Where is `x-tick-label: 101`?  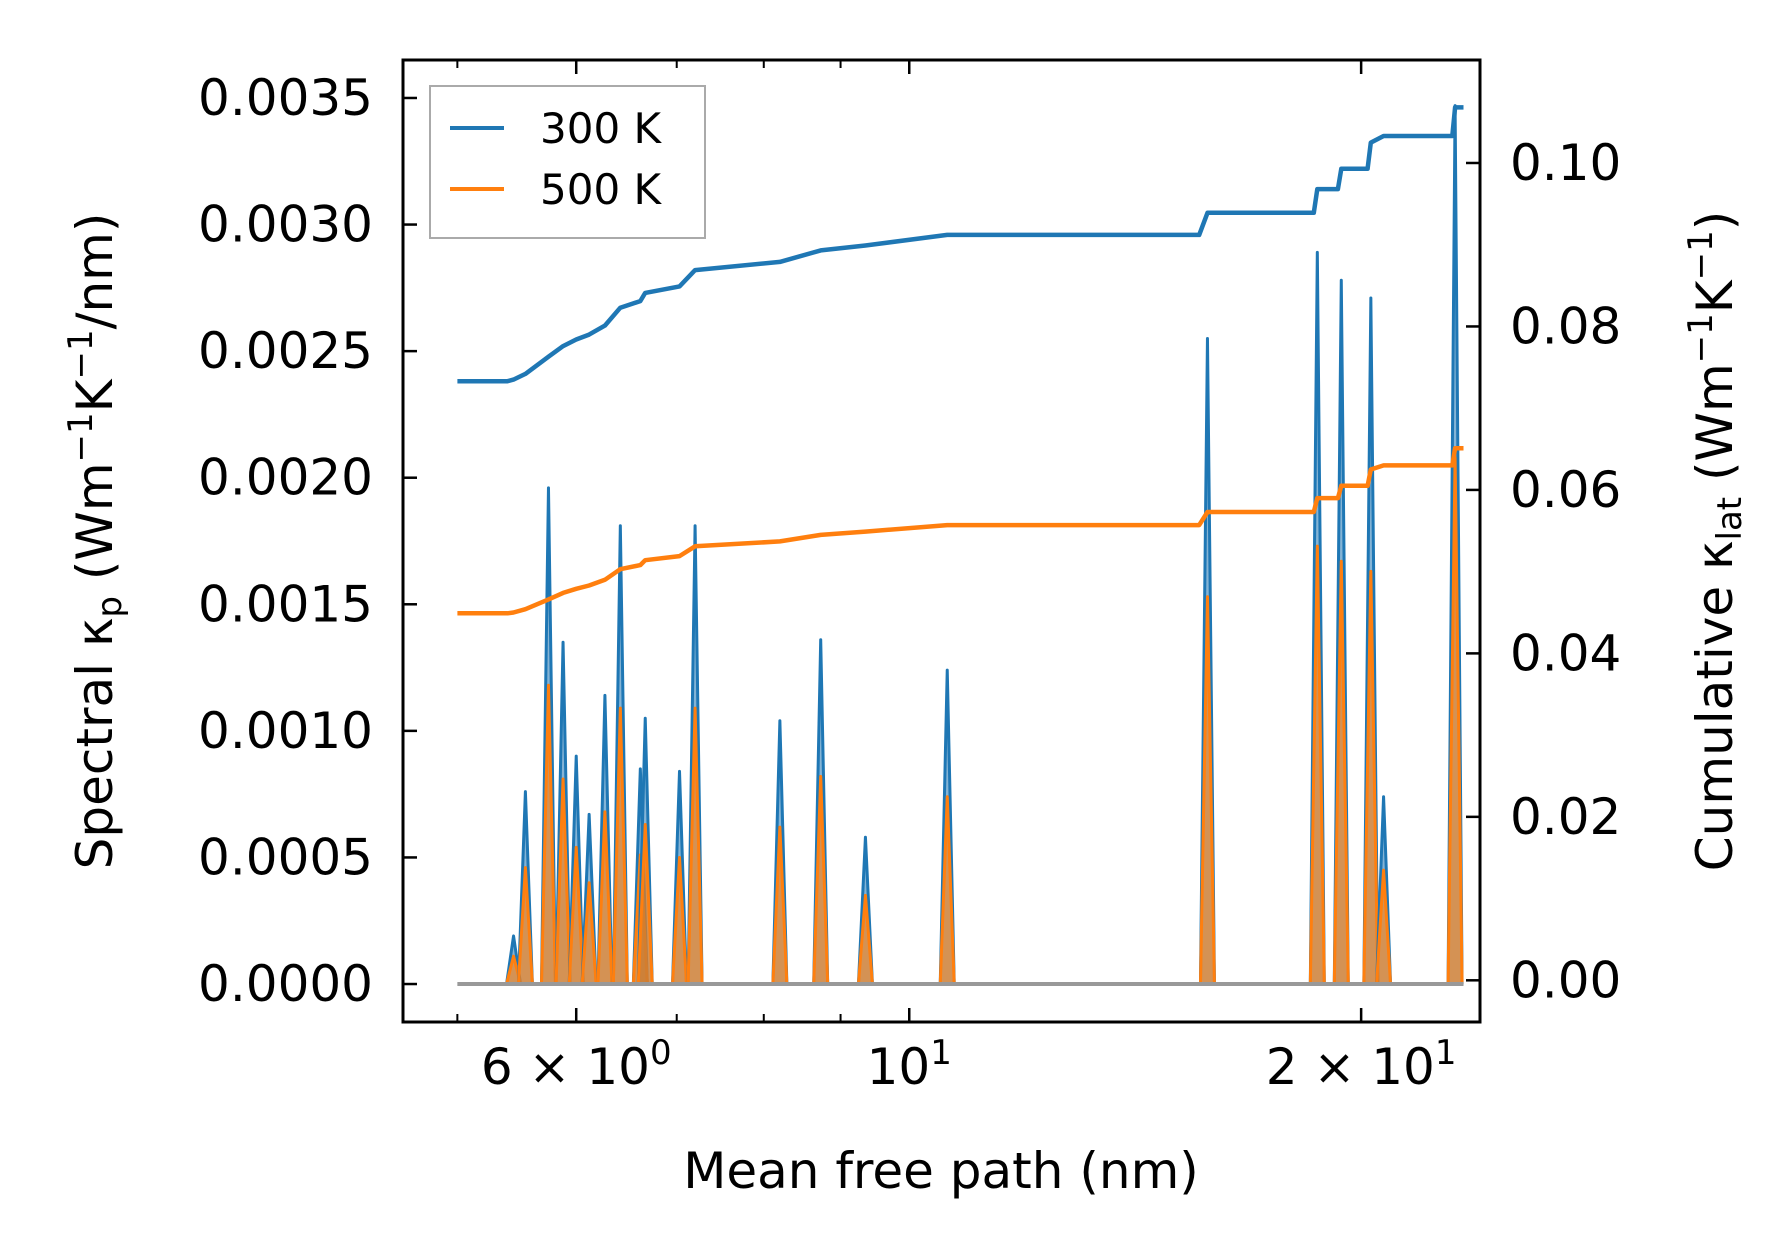
x-tick-label: 101 is located at coordinates (909, 1064).